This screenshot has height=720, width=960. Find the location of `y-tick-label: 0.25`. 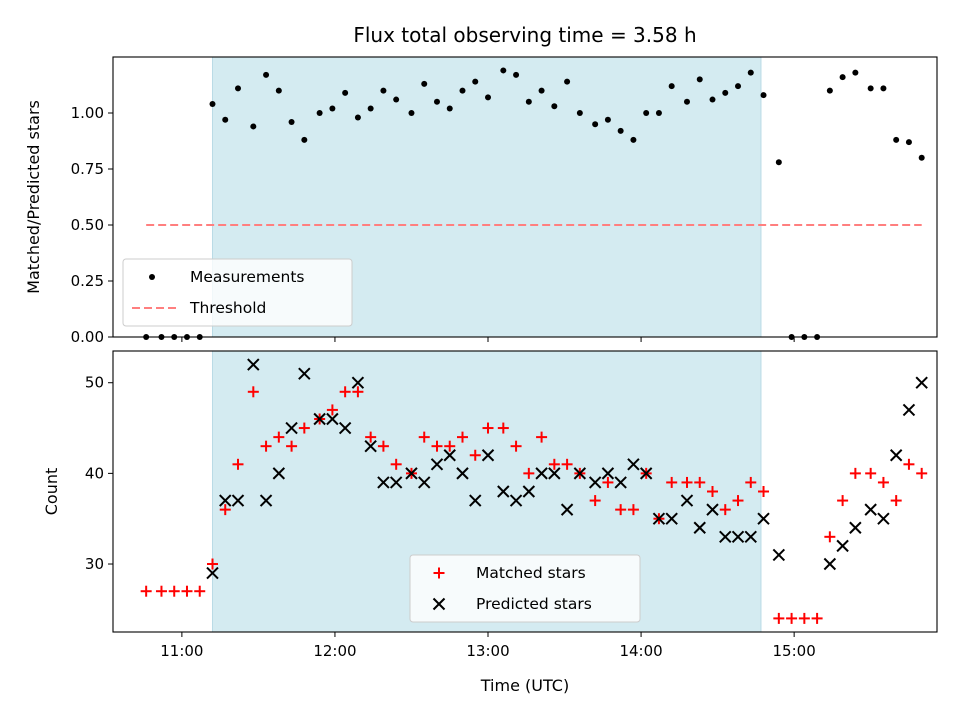

y-tick-label: 0.25 is located at coordinates (87, 281).